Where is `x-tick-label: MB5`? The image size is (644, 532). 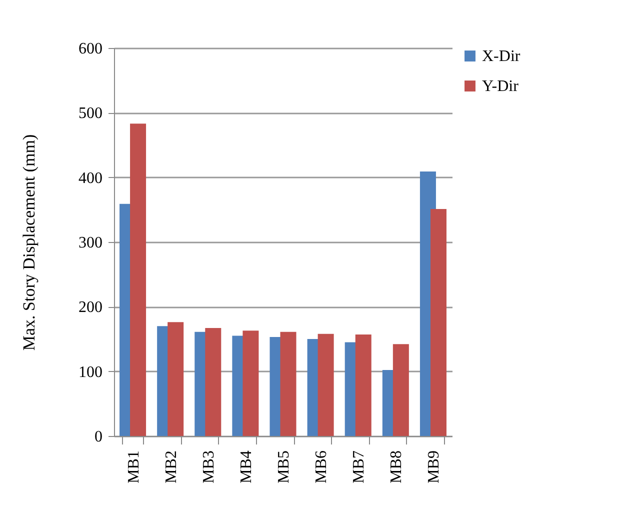 x-tick-label: MB5 is located at coordinates (284, 467).